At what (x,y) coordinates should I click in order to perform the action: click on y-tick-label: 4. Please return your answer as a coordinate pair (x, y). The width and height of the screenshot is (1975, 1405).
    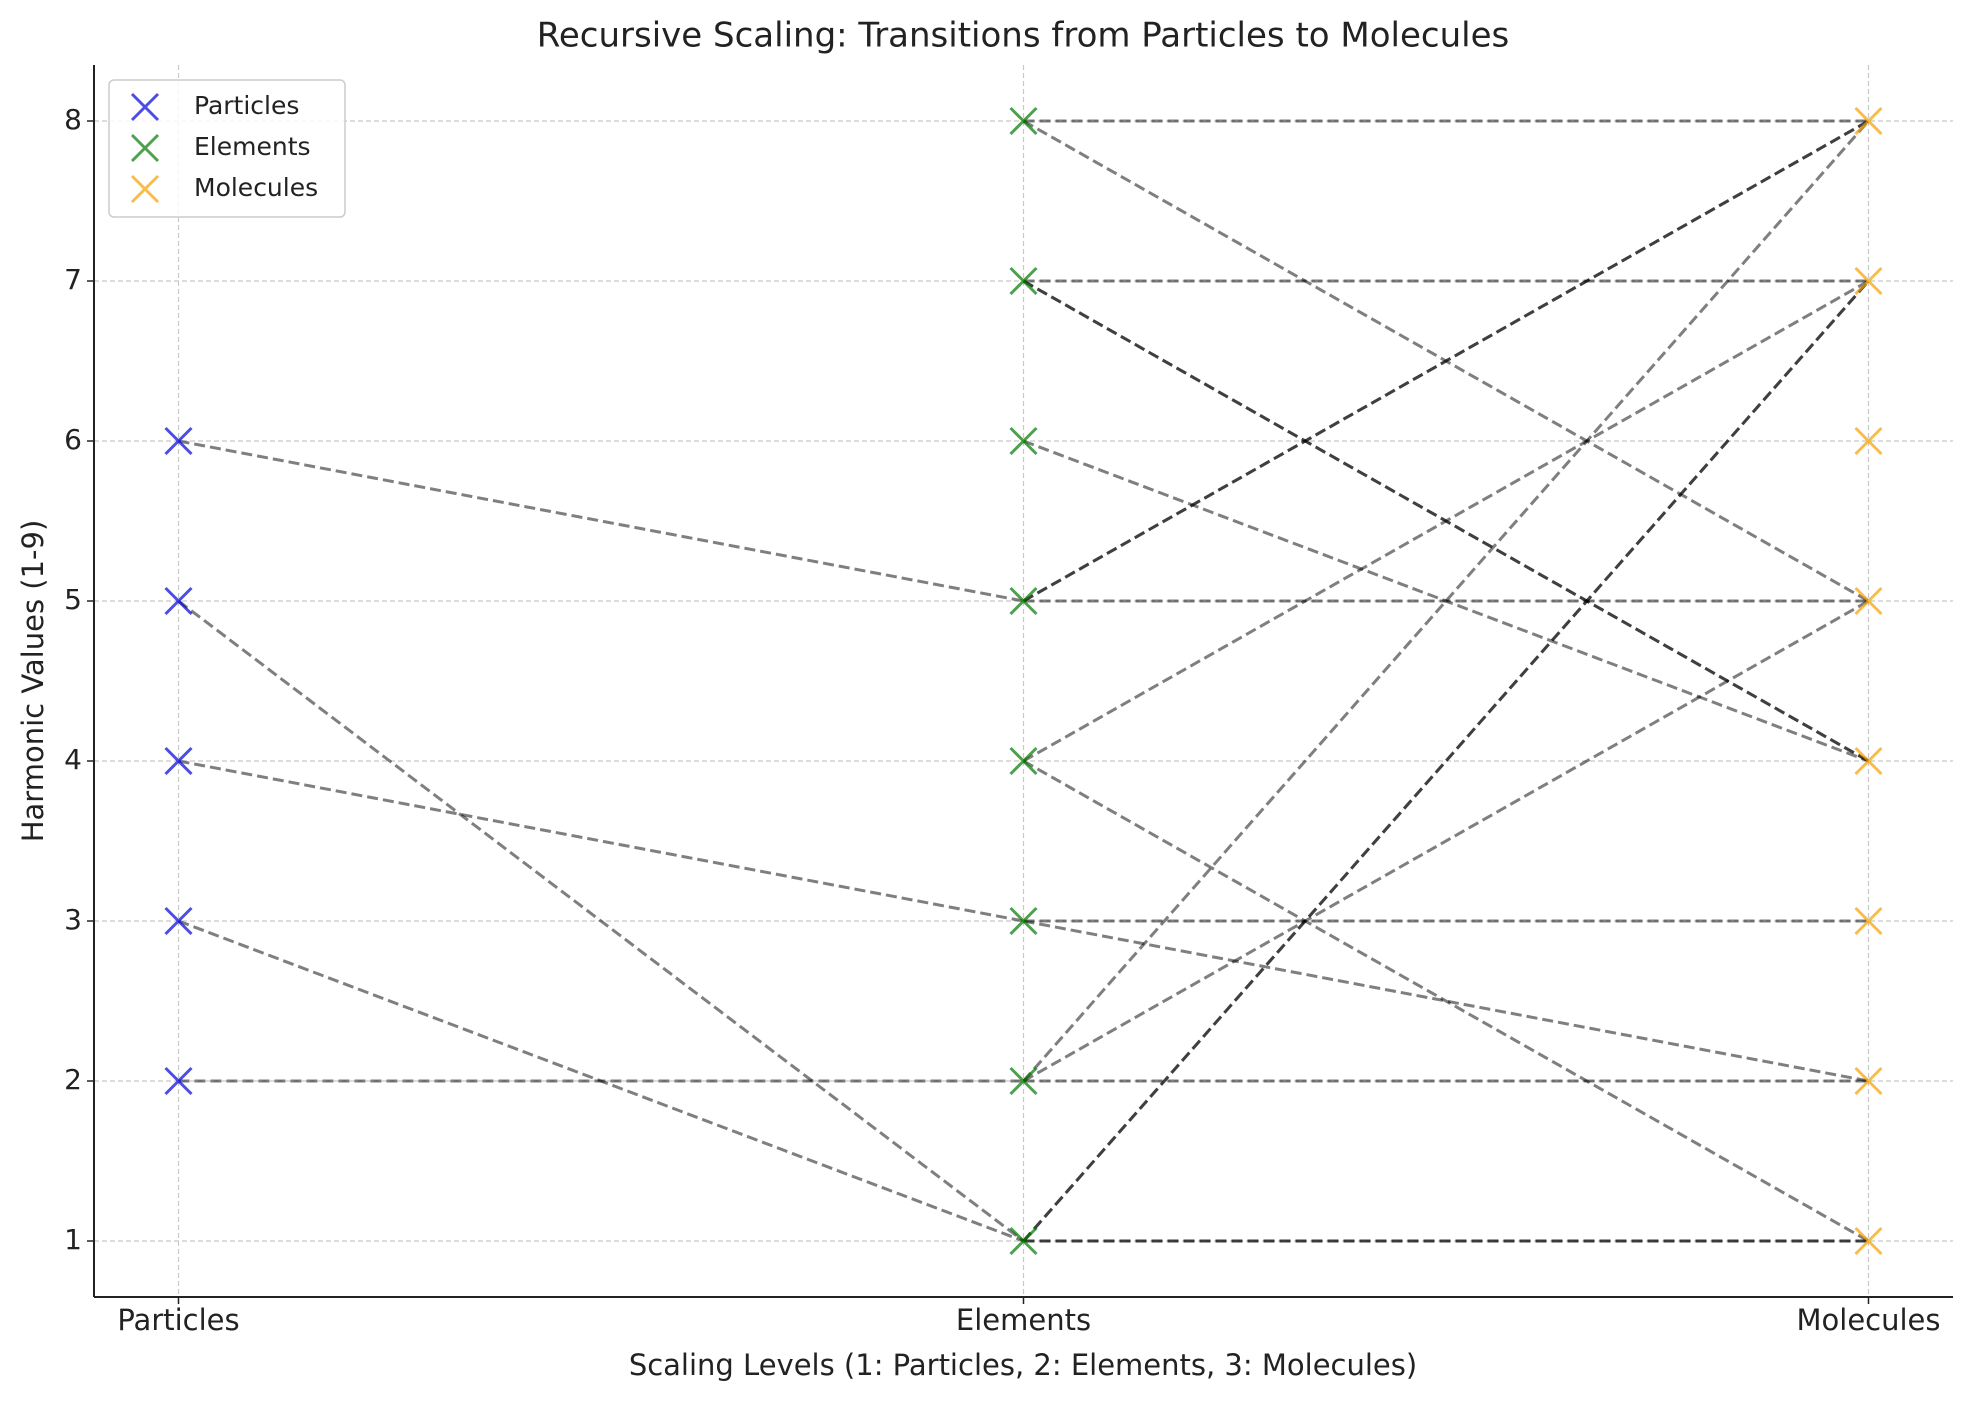
    Looking at the image, I should click on (73, 759).